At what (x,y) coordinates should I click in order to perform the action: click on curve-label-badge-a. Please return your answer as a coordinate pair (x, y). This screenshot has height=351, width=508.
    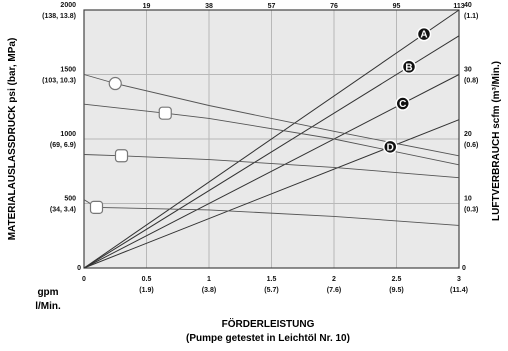
    Looking at the image, I should click on (424, 34).